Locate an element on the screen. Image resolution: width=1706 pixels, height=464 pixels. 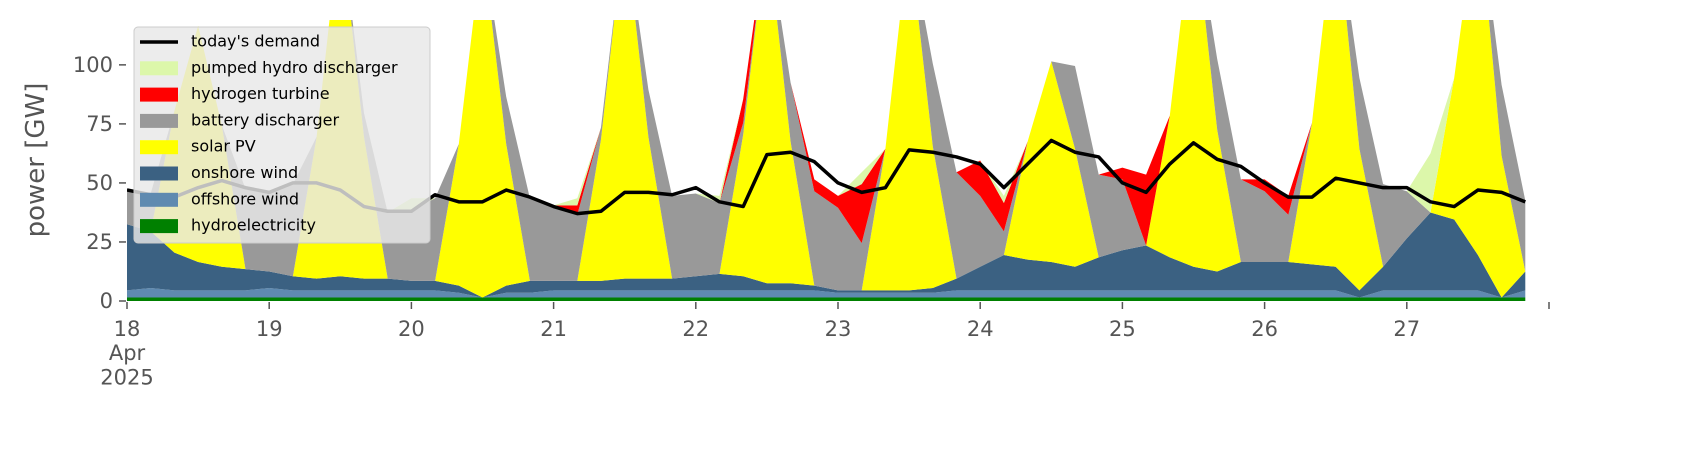
legend-label: pumped hydro discharger is located at coordinates (294, 67).